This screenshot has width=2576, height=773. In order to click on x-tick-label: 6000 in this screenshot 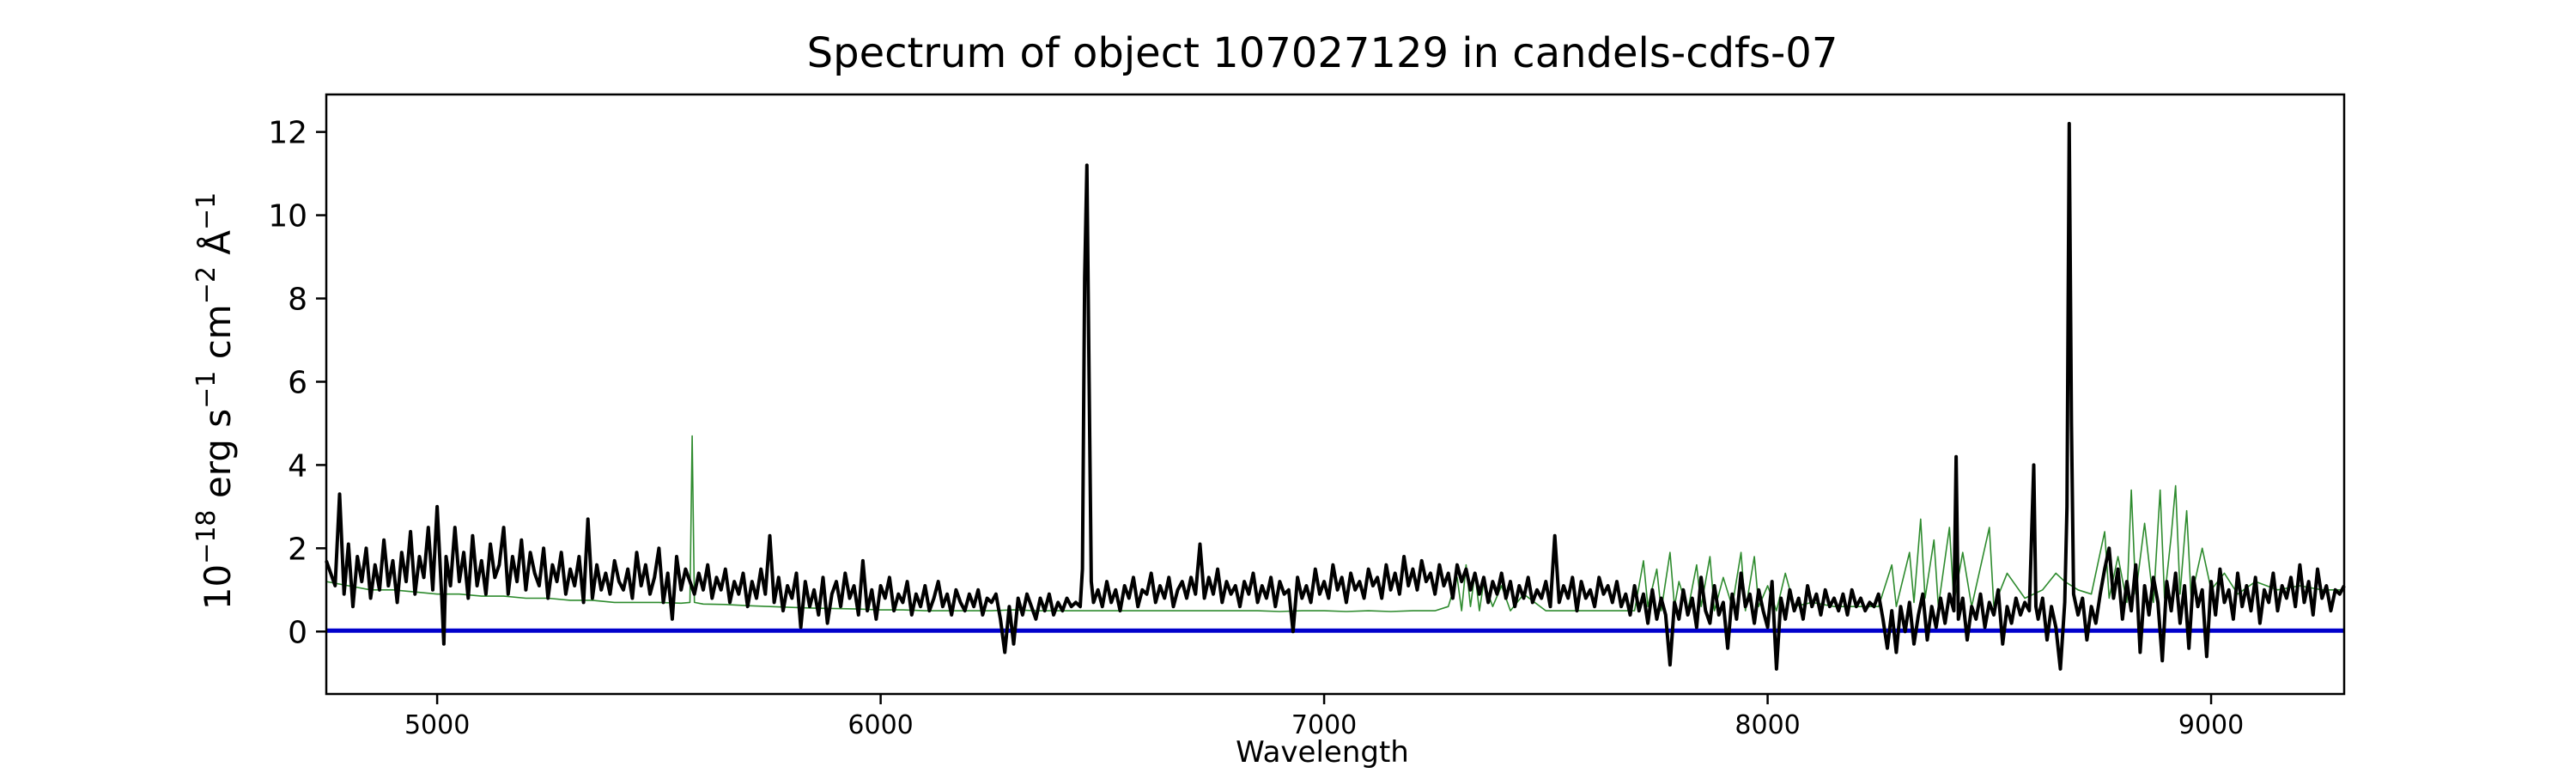, I will do `click(881, 725)`.